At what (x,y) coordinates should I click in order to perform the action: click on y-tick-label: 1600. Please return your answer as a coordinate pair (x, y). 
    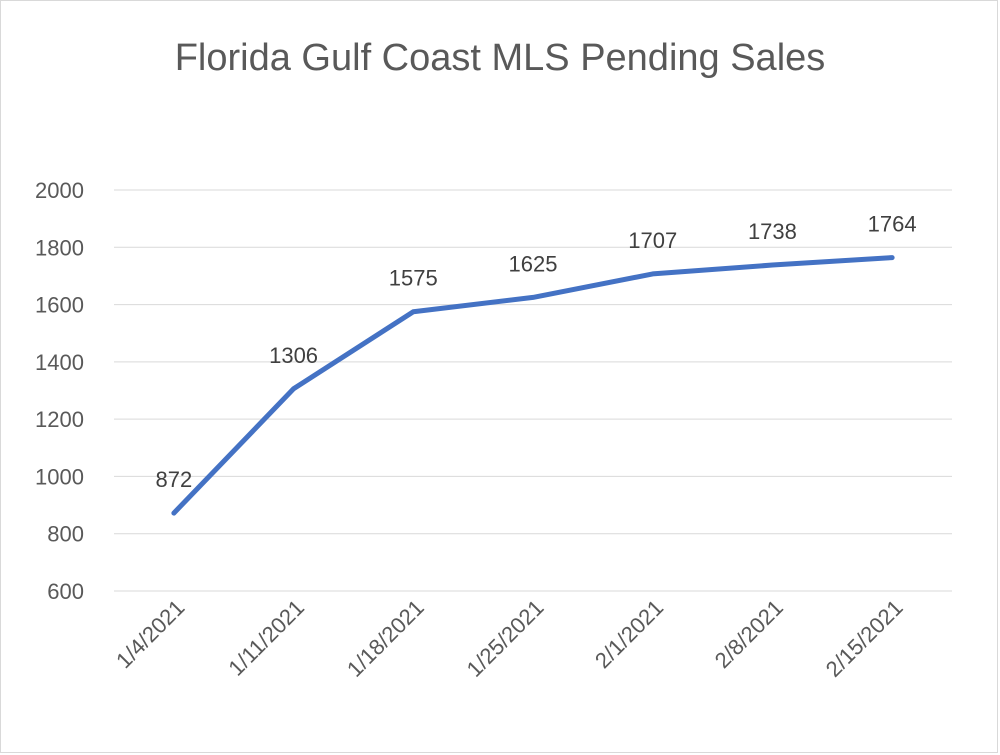
    Looking at the image, I should click on (59, 305).